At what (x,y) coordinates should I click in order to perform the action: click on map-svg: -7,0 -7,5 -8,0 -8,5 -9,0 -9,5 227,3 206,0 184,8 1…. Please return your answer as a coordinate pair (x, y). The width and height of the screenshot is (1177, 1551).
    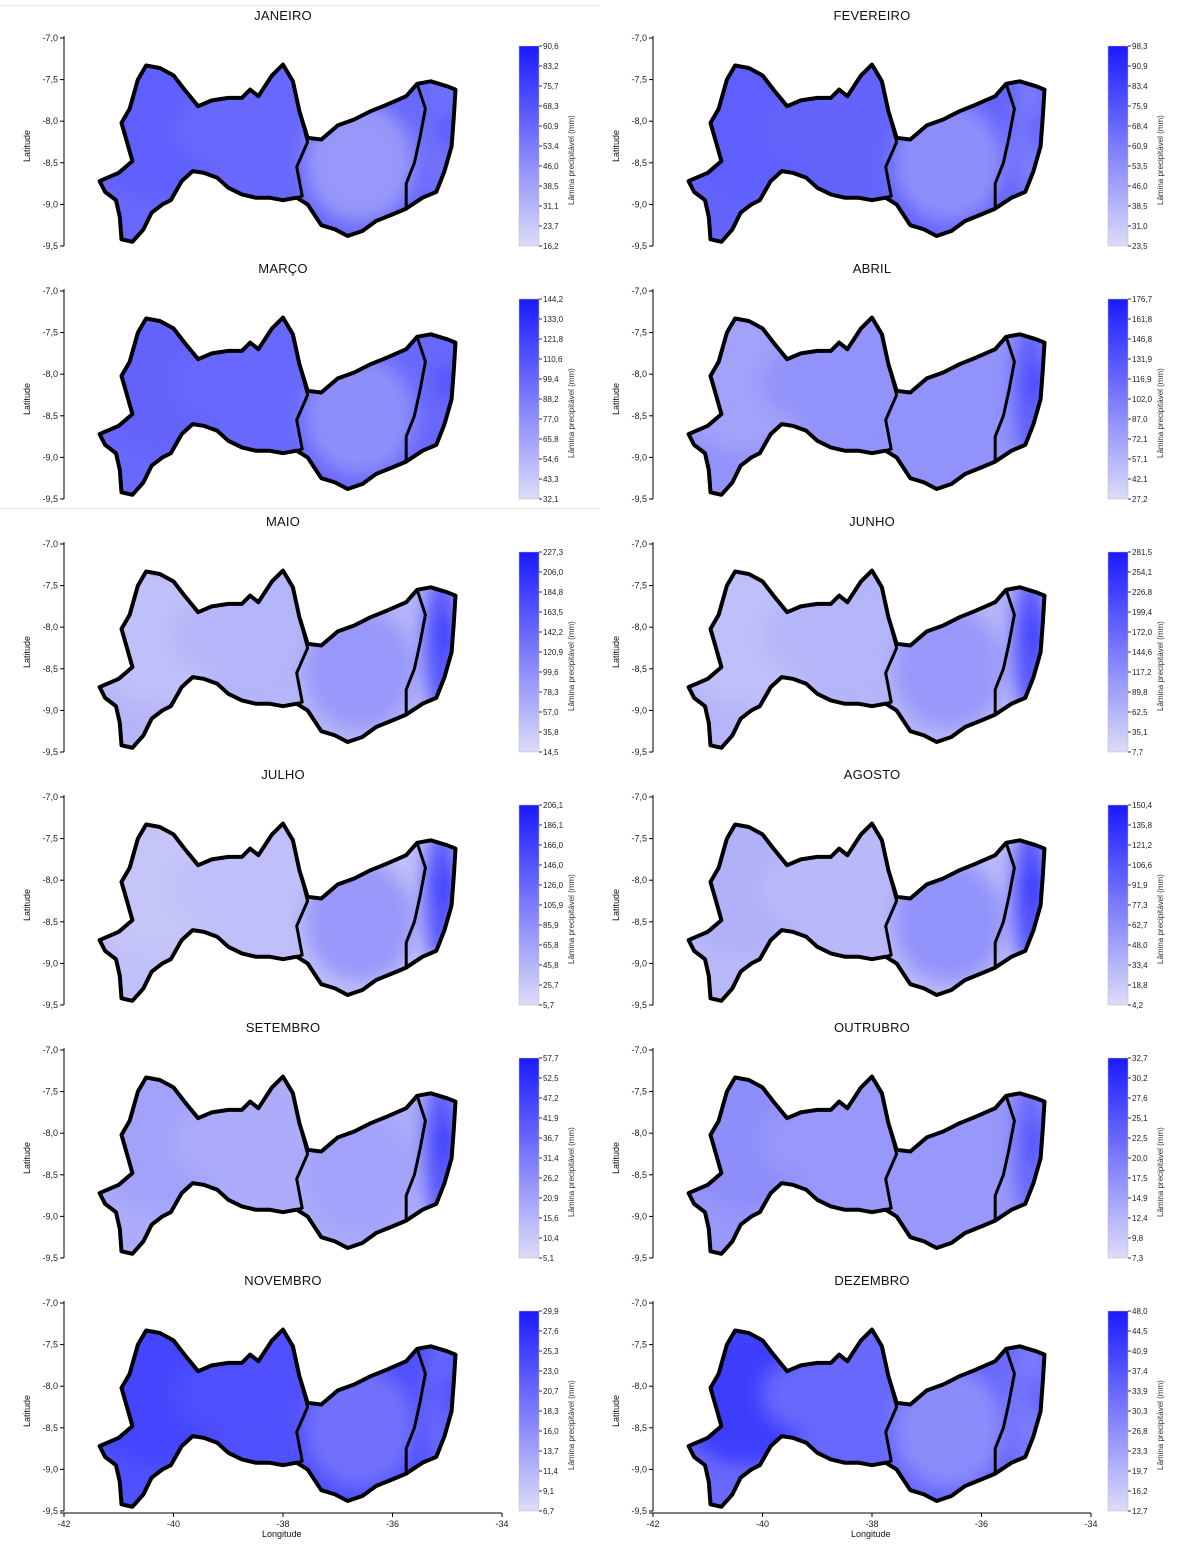
    Looking at the image, I should click on (303, 648).